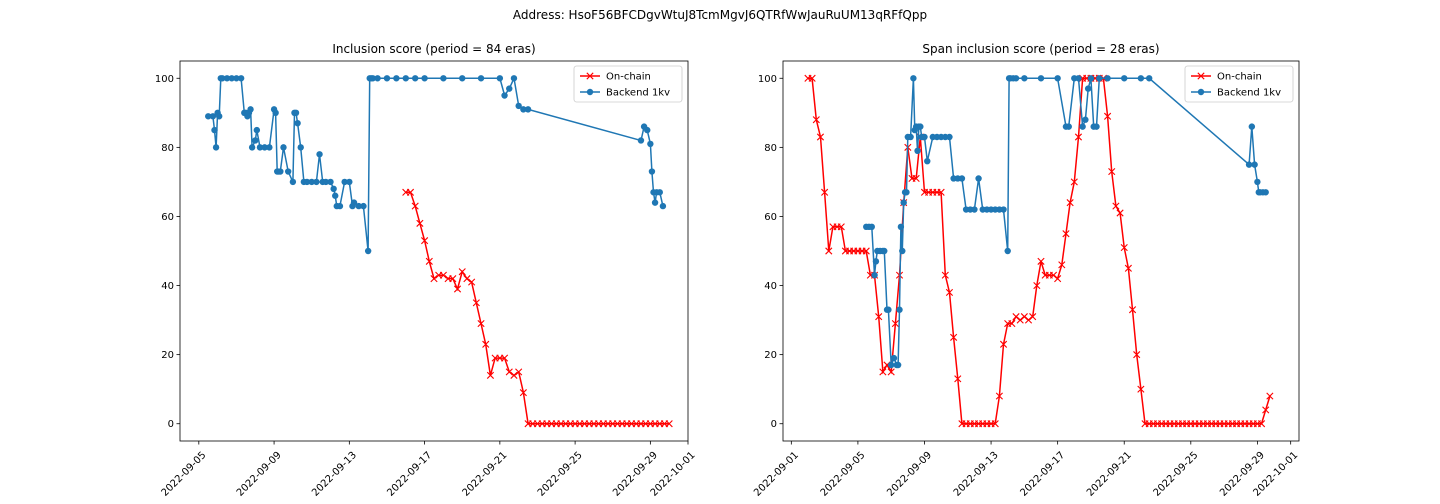 The height and width of the screenshot is (504, 1440). Describe the element at coordinates (770, 217) in the screenshot. I see `y-tick-label: 60` at that location.